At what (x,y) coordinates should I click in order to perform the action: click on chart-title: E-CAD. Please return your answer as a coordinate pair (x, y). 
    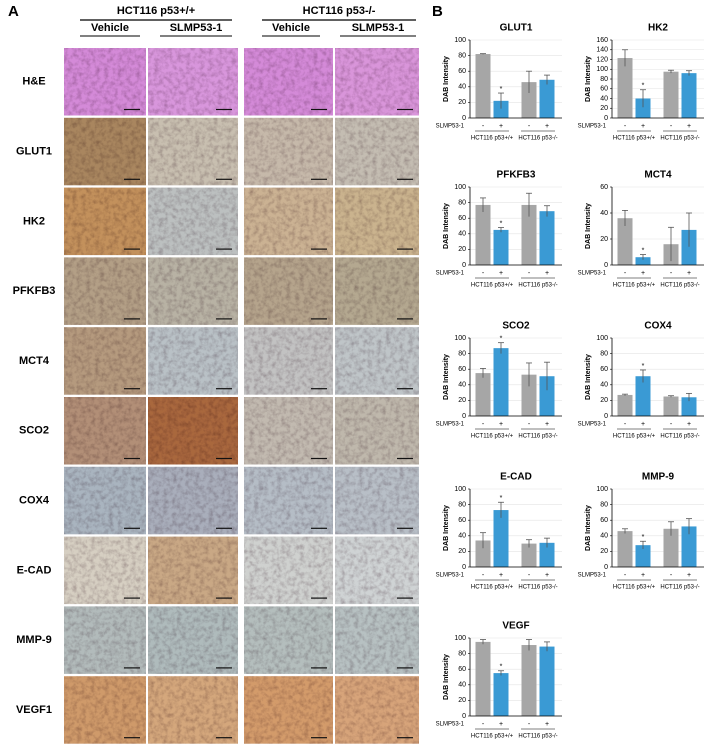
    Looking at the image, I should click on (516, 477).